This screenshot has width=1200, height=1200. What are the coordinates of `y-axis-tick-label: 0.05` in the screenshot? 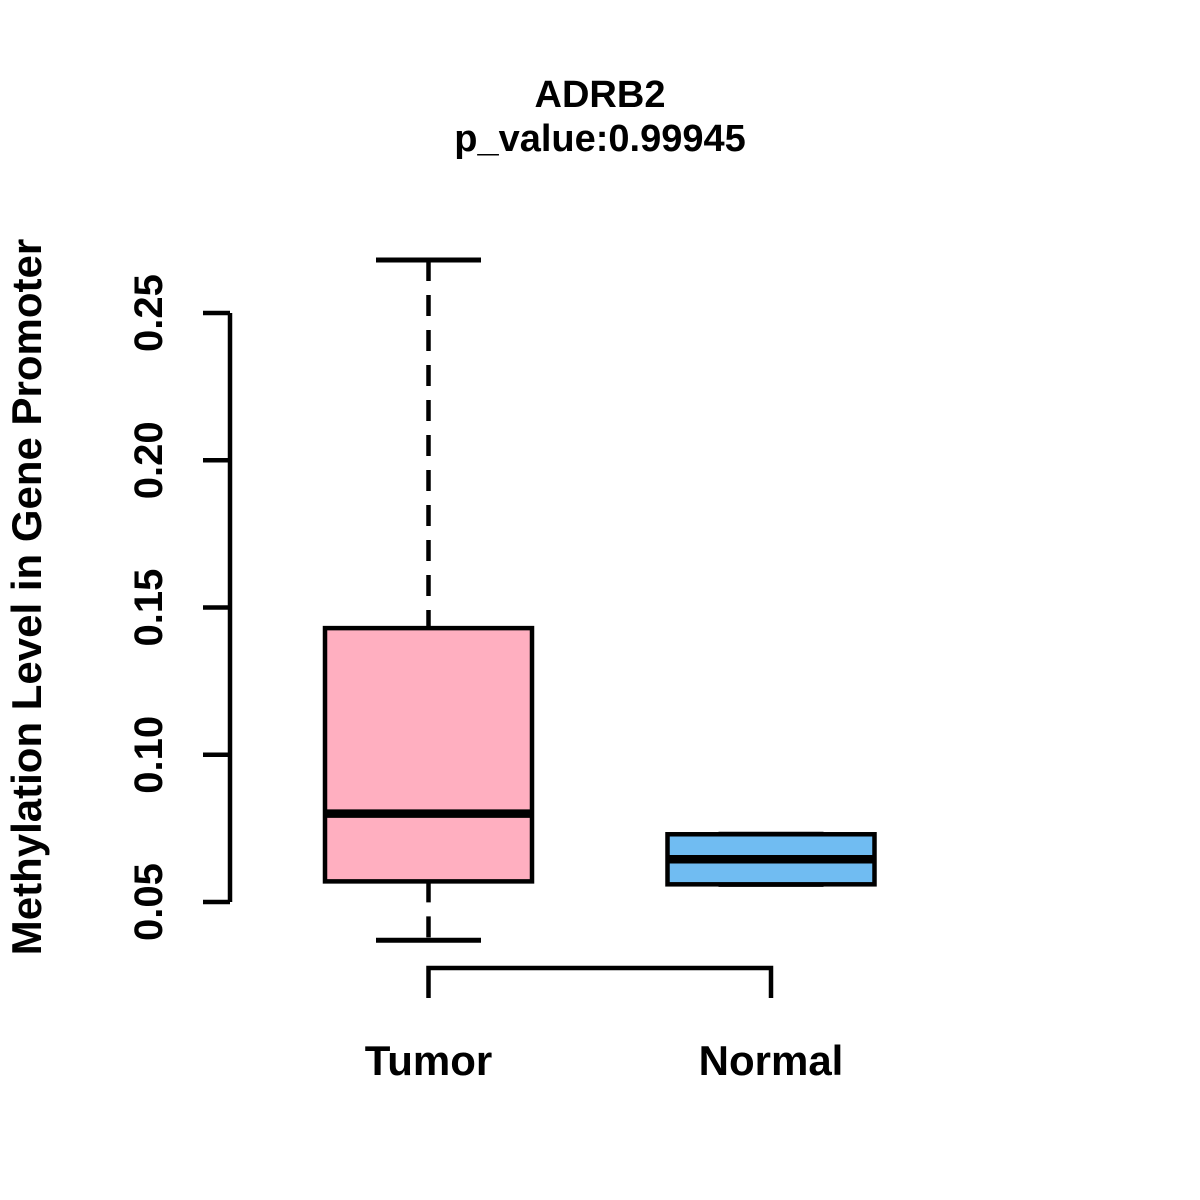 It's located at (149, 902).